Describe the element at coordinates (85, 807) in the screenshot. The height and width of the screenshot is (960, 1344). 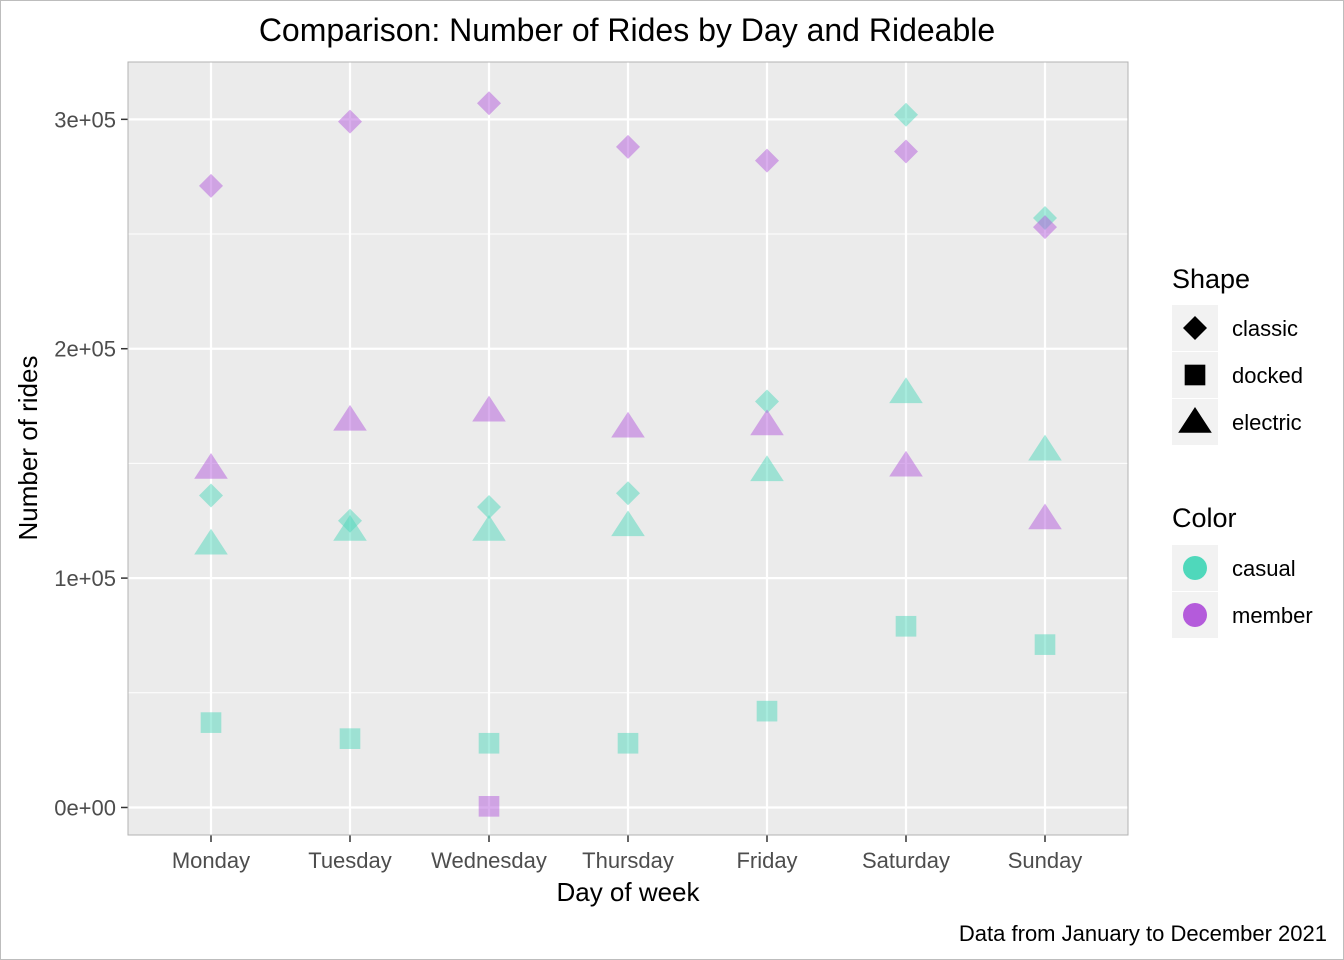
I see `y-tick-label: 0e+00` at that location.